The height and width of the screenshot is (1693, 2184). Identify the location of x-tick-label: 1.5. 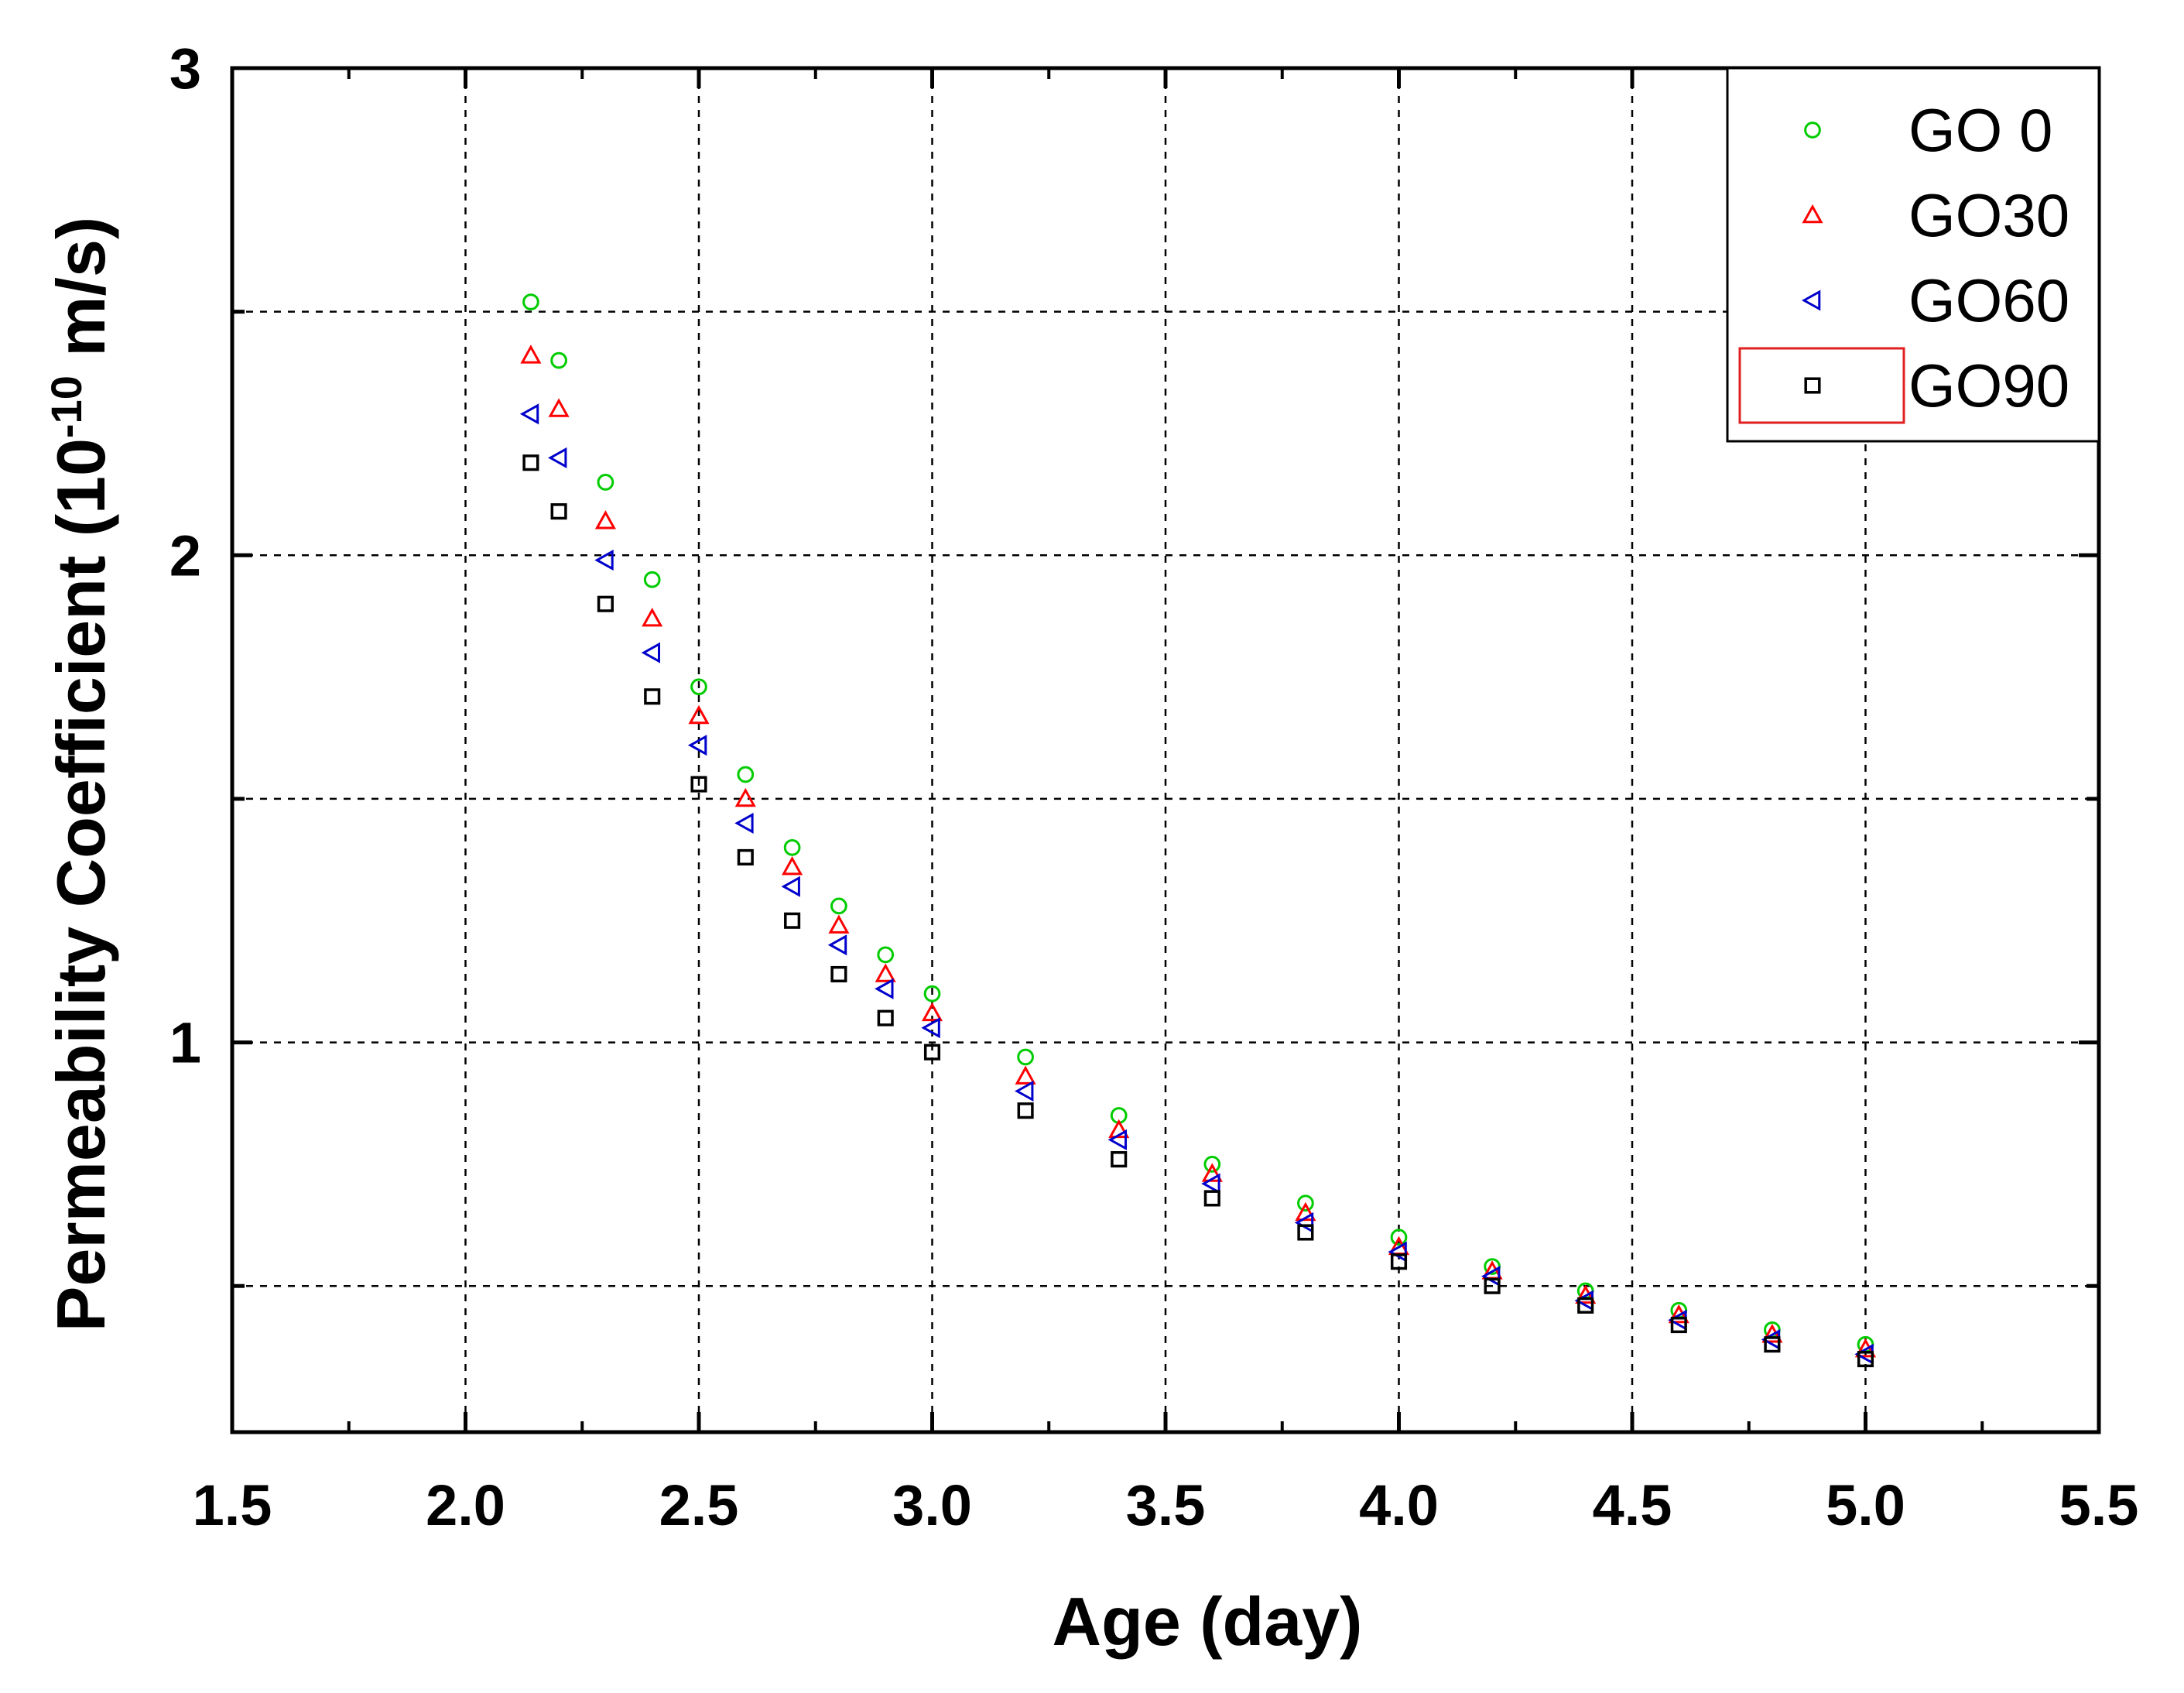
(233, 1505).